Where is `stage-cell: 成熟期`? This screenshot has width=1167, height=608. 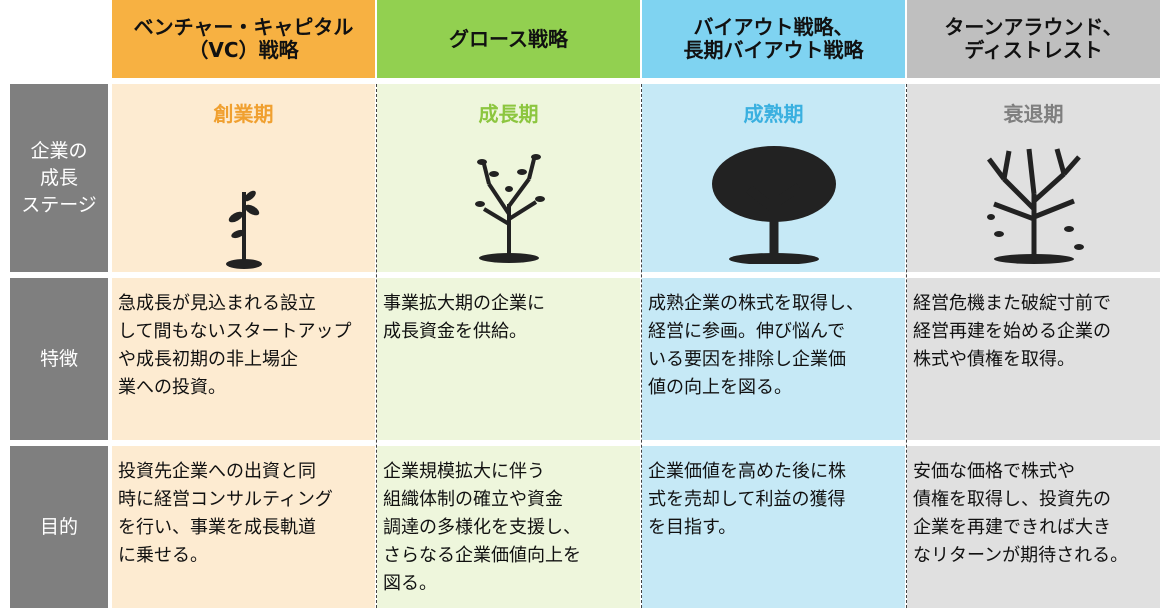
stage-cell: 成熟期 is located at coordinates (773, 178).